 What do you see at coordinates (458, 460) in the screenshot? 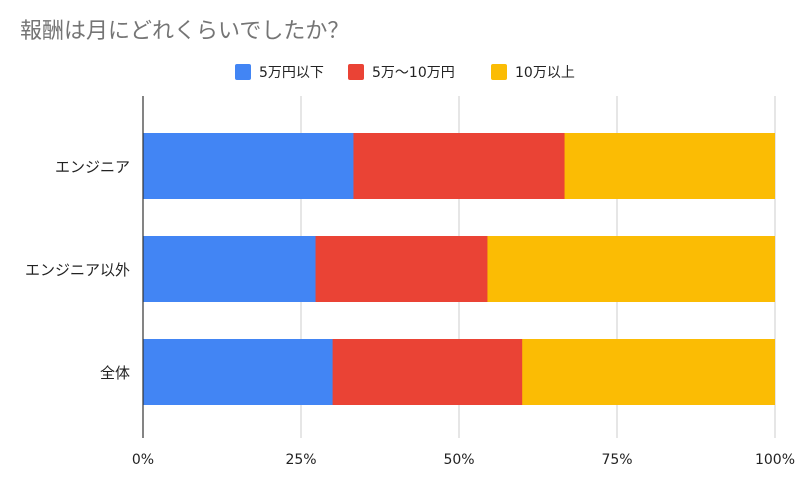
I see `x-tick-label: 50%` at bounding box center [458, 460].